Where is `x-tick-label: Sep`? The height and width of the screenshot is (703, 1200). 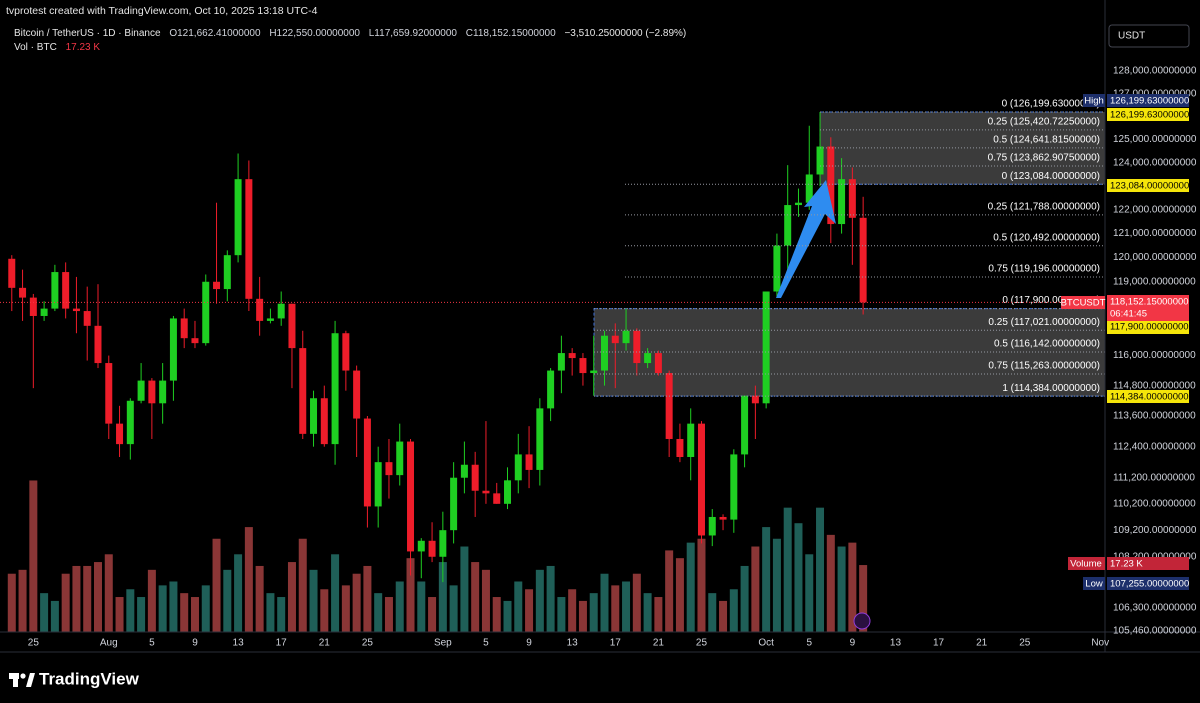 x-tick-label: Sep is located at coordinates (443, 643).